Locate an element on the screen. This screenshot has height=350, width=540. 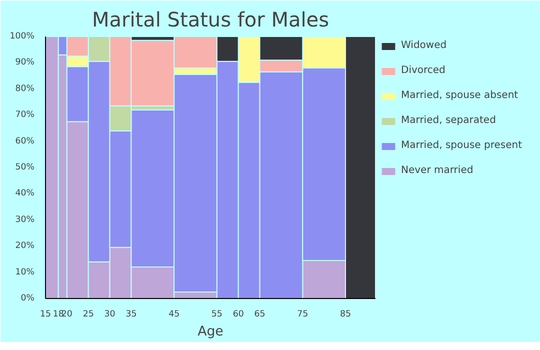
x-tick-label: 45 is located at coordinates (174, 315).